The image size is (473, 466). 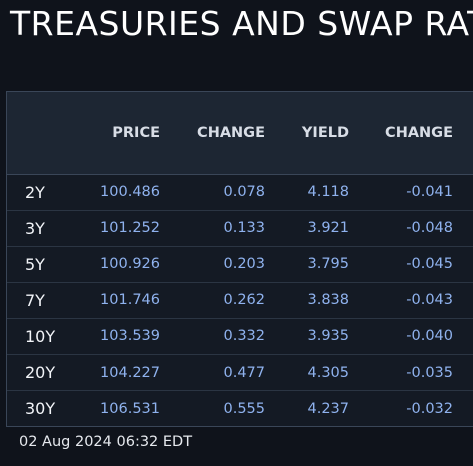 What do you see at coordinates (212, 133) in the screenshot?
I see `column-header-price-change: CHANGE` at bounding box center [212, 133].